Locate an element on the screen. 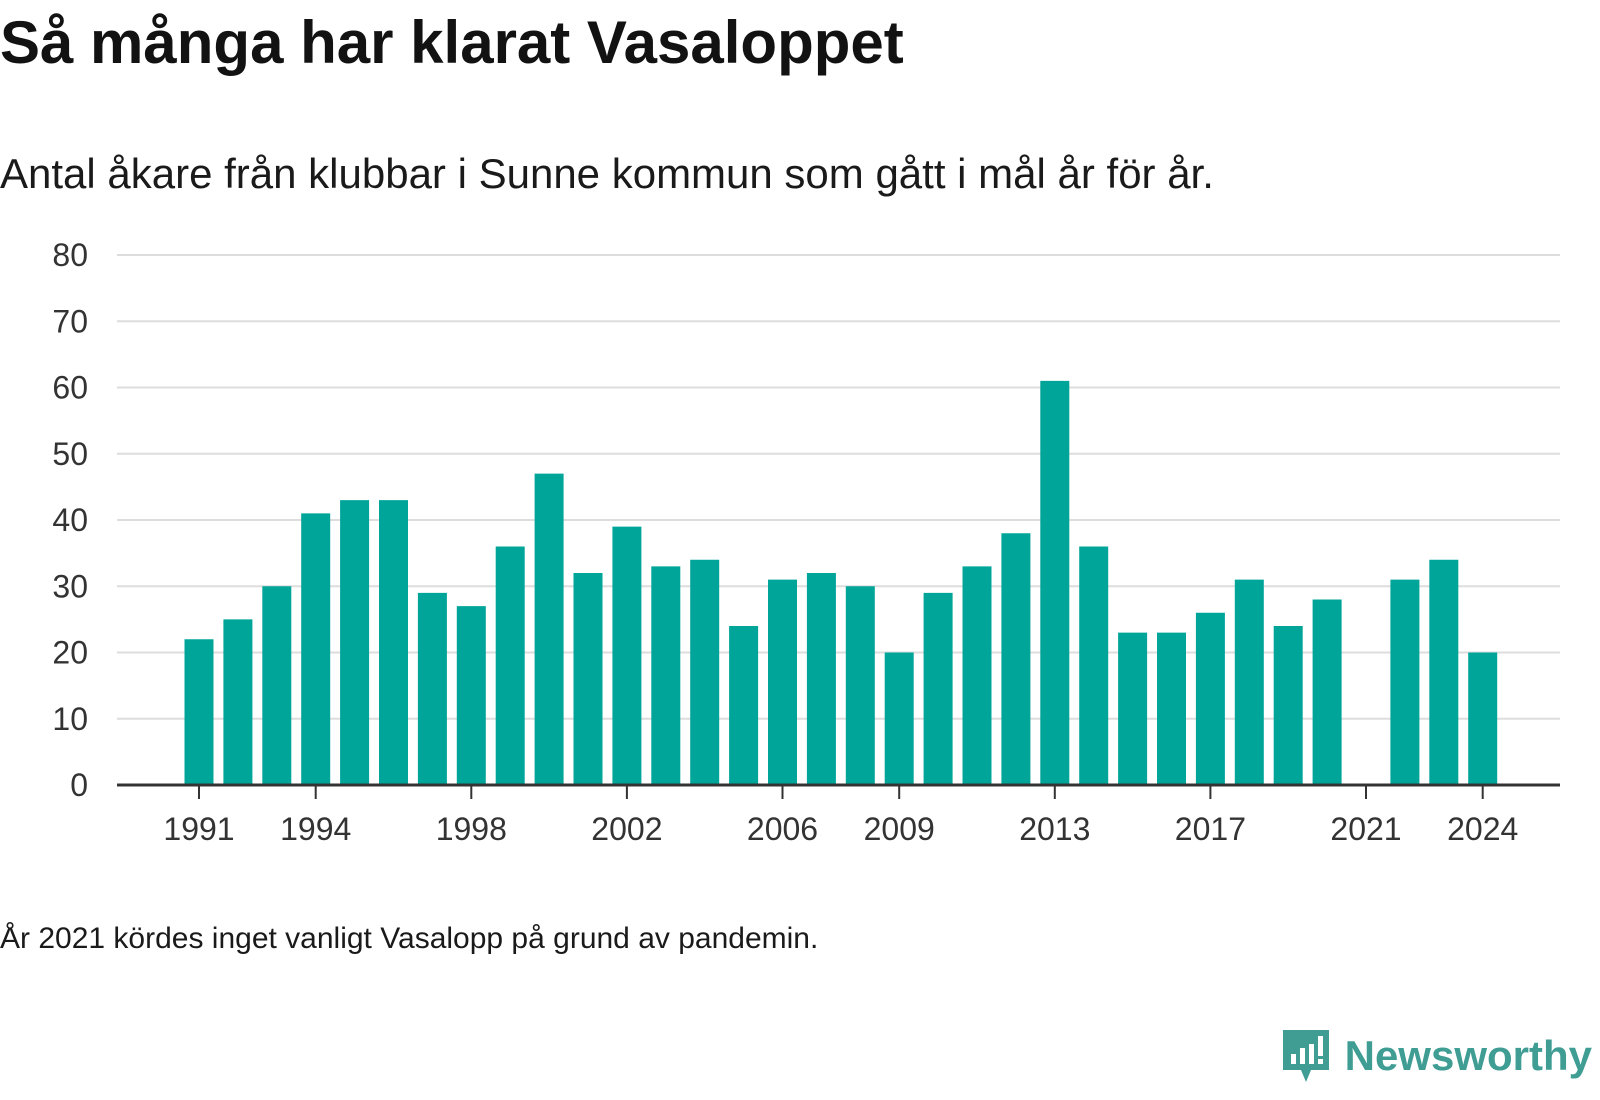 Image resolution: width=1600 pixels, height=1100 pixels. y-tick-label: 0 is located at coordinates (79, 785).